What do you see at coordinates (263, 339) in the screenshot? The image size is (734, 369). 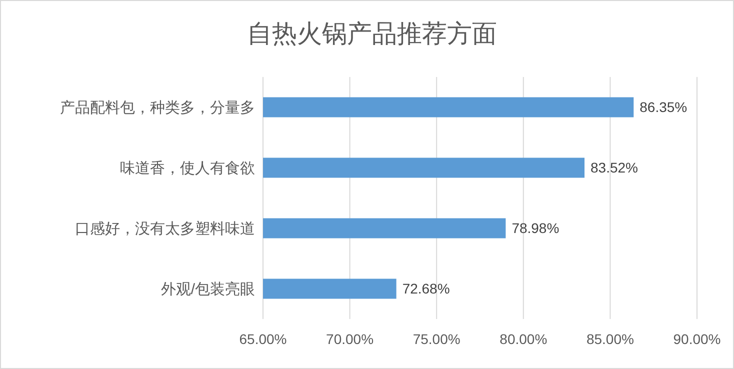 I see `x-tick-label: 65.00%` at bounding box center [263, 339].